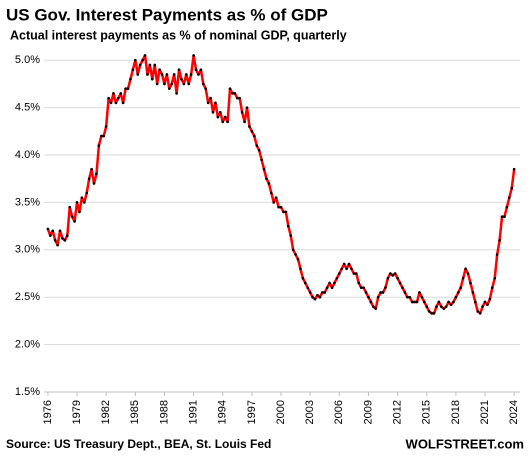 This screenshot has height=457, width=530. I want to click on credit: WOLFSTREET.com, so click(465, 443).